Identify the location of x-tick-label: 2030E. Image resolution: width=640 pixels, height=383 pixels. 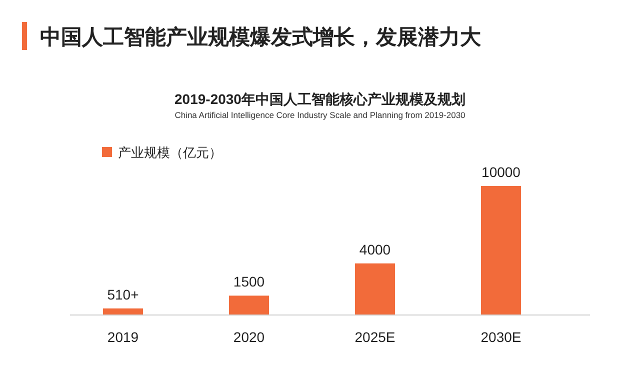
(501, 337).